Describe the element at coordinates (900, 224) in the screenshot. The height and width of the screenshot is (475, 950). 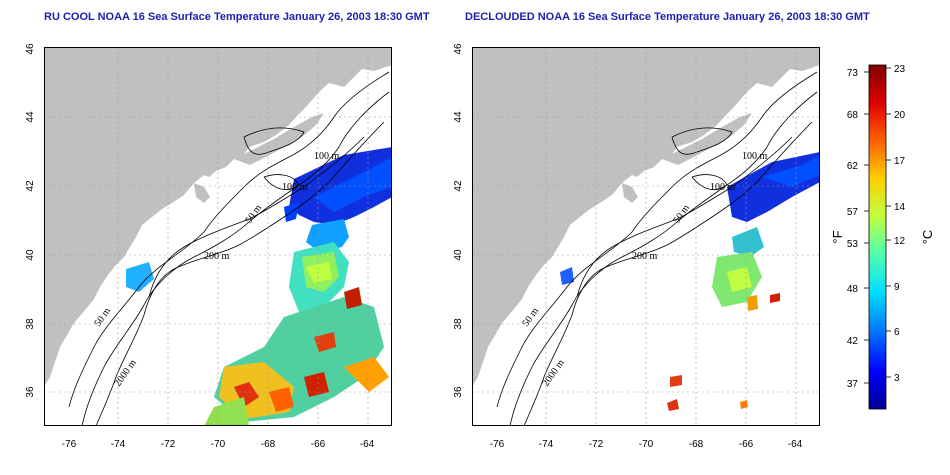
I see `colorbar-c-ticks: 23 20 17 14 12 9 6 3` at that location.